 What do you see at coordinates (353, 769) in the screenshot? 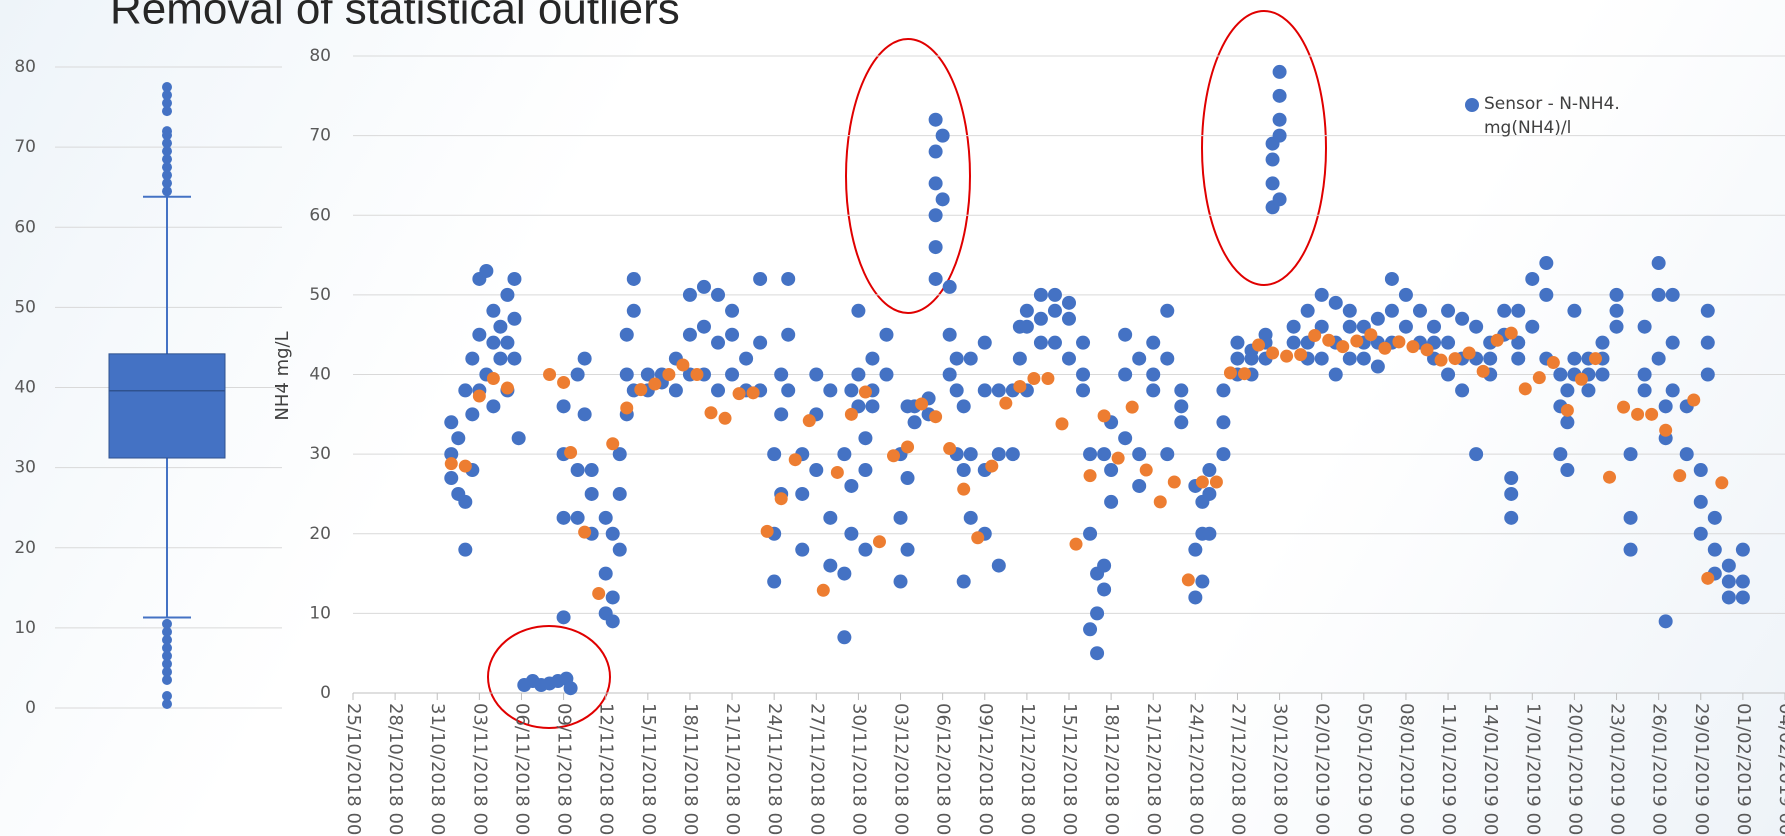
I see `x-tick-label: 25/10/2018 00:00` at bounding box center [353, 769].